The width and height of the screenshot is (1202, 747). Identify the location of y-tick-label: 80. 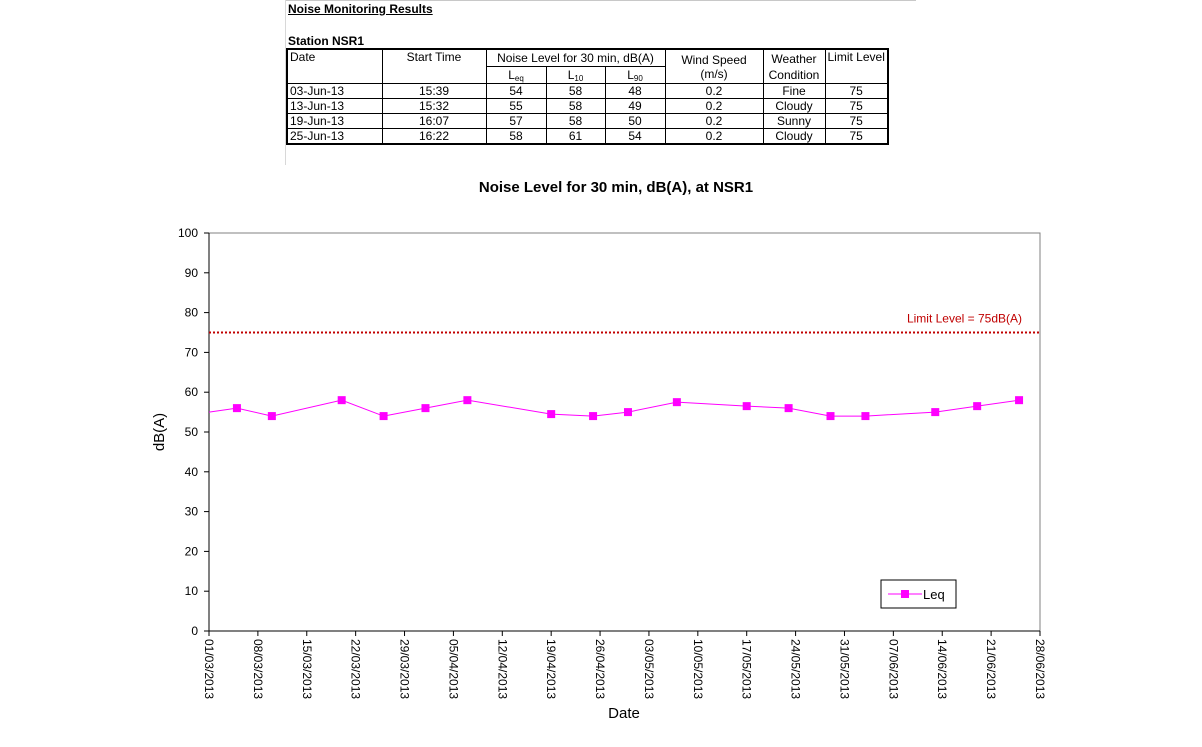
(192, 313).